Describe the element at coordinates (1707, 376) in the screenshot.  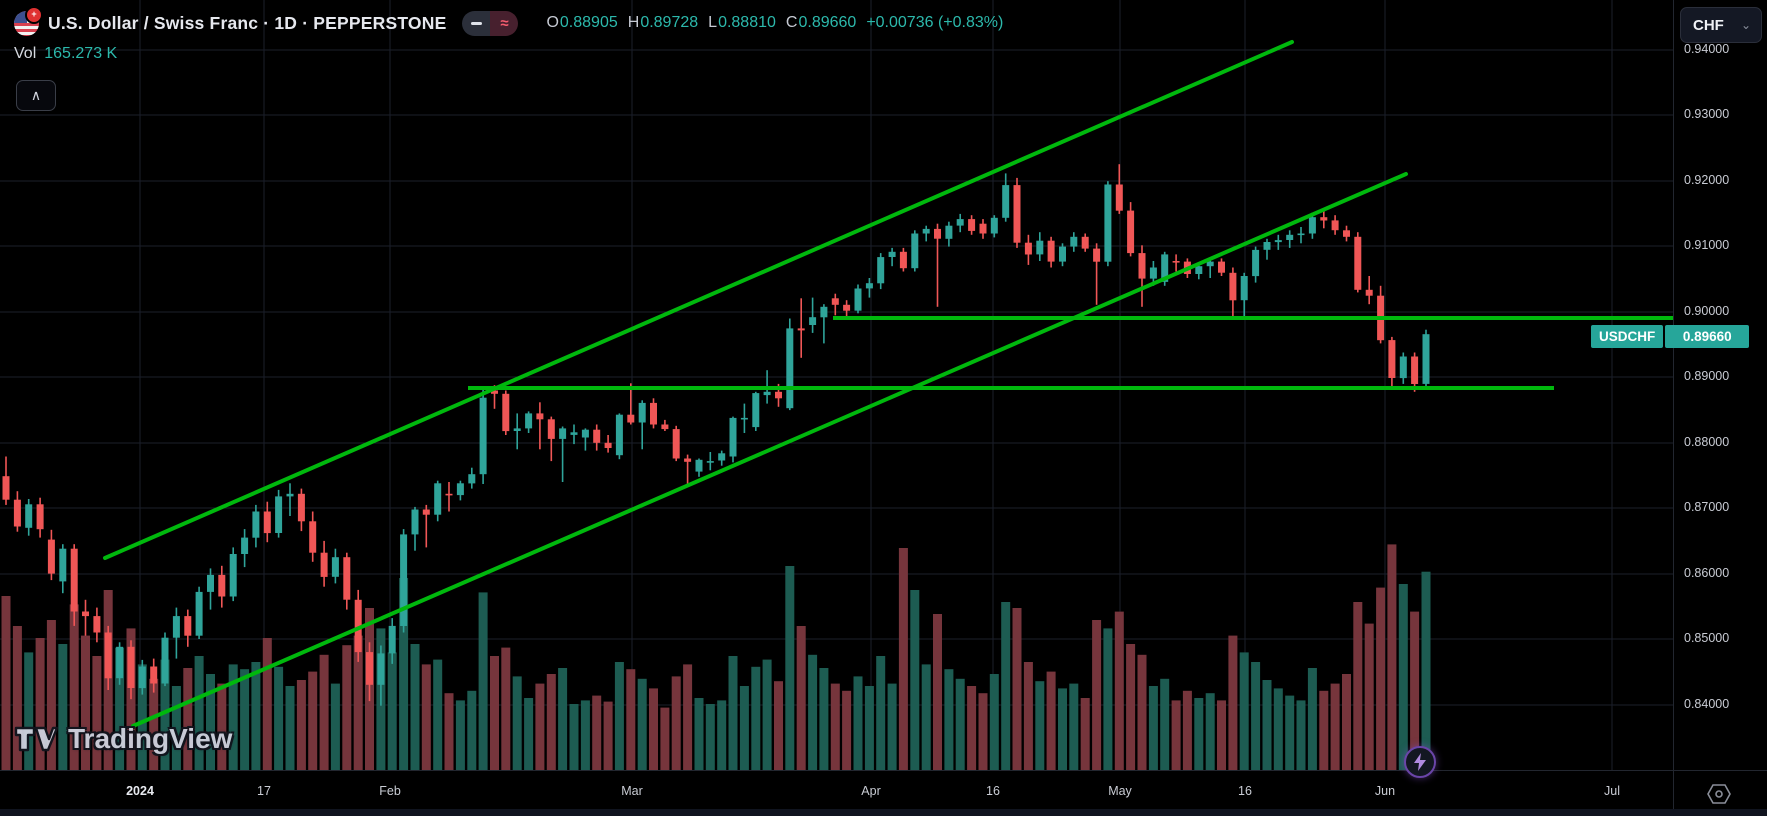
I see `price-axis-label: 0.89000` at that location.